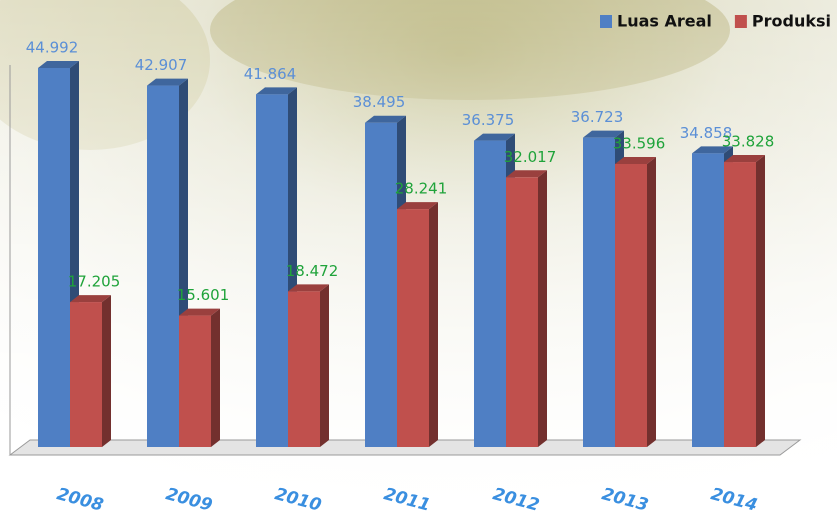  Describe the element at coordinates (161, 65) in the screenshot. I see `data-label: 42.907` at that location.